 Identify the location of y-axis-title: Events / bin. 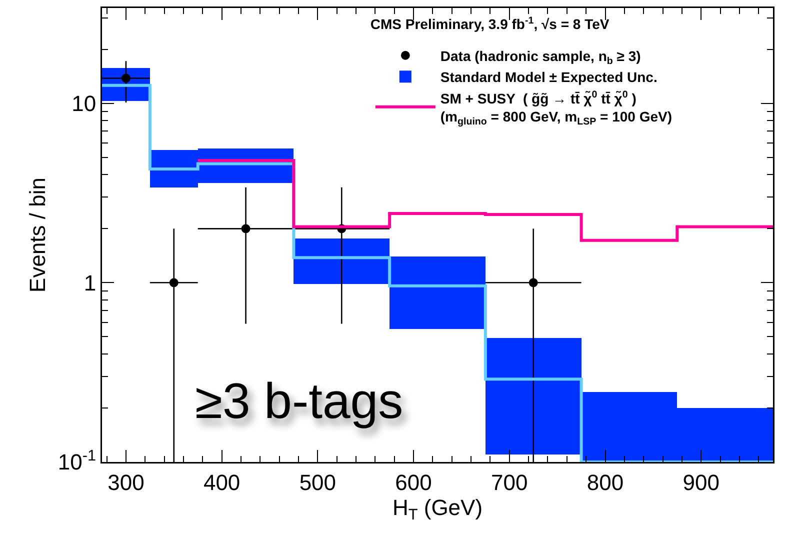
(37, 235).